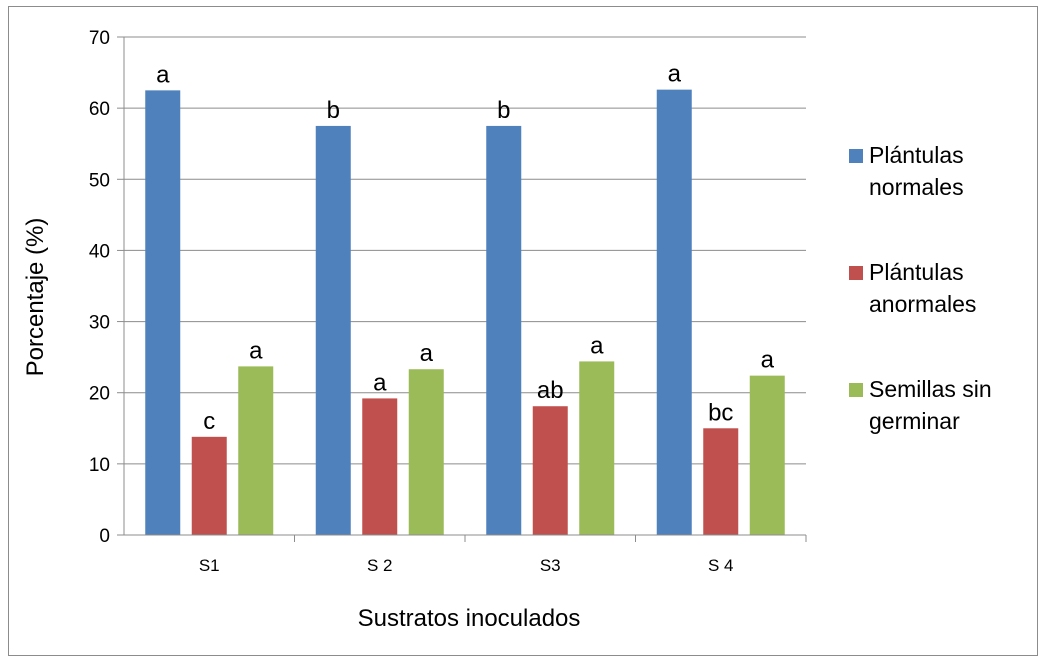 Image resolution: width=1045 pixels, height=662 pixels. Describe the element at coordinates (99, 180) in the screenshot. I see `y-tick-label: 50` at that location.